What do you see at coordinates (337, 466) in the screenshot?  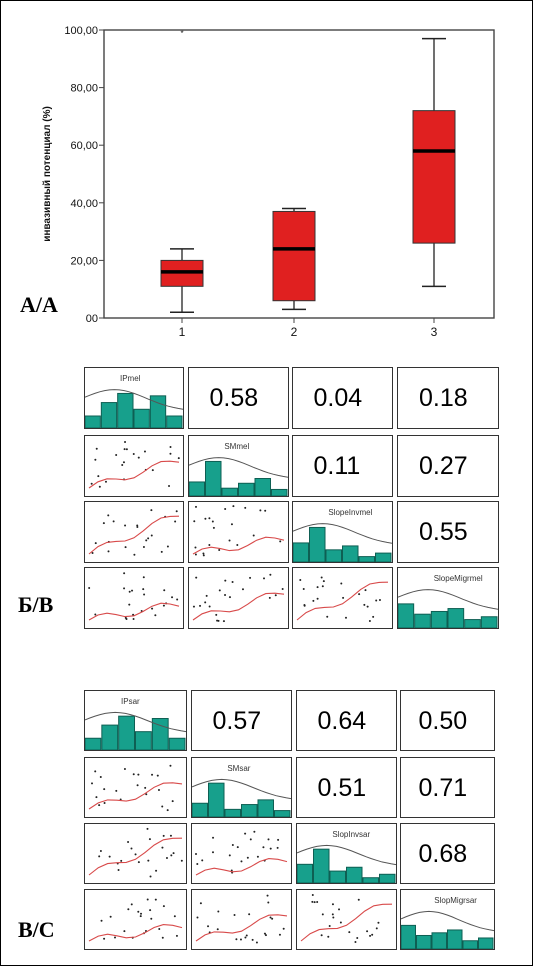 I see `correlation-value: 0.11` at bounding box center [337, 466].